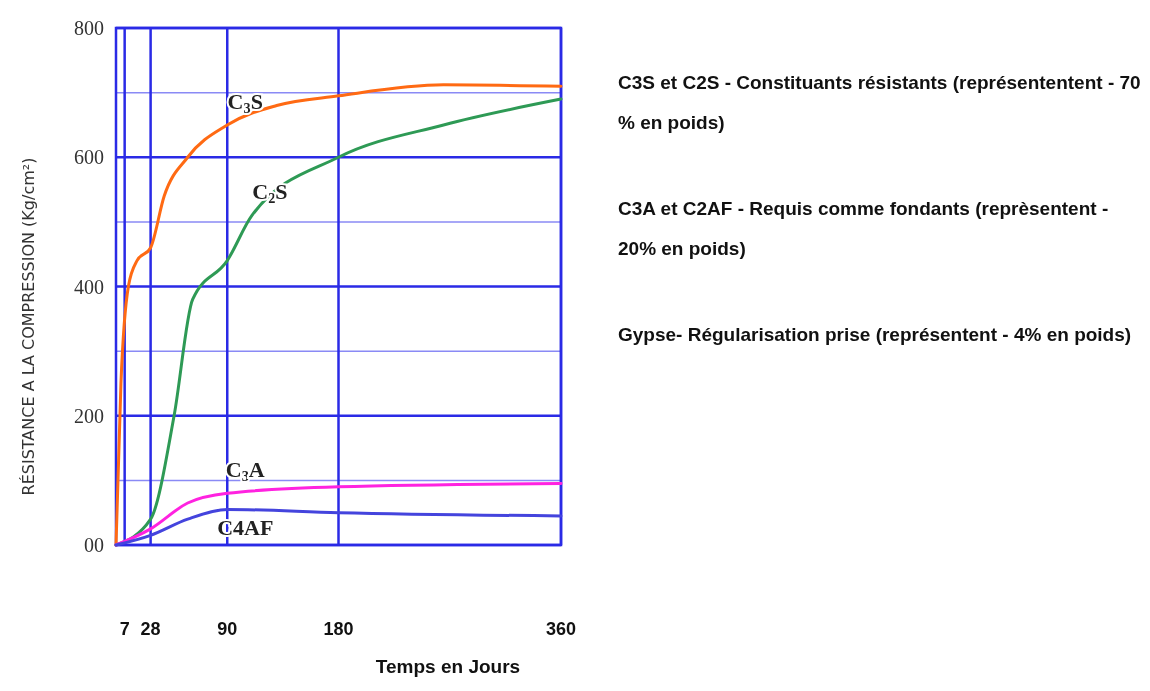  I want to click on series-label: C$_{2}$S, so click(270, 193).